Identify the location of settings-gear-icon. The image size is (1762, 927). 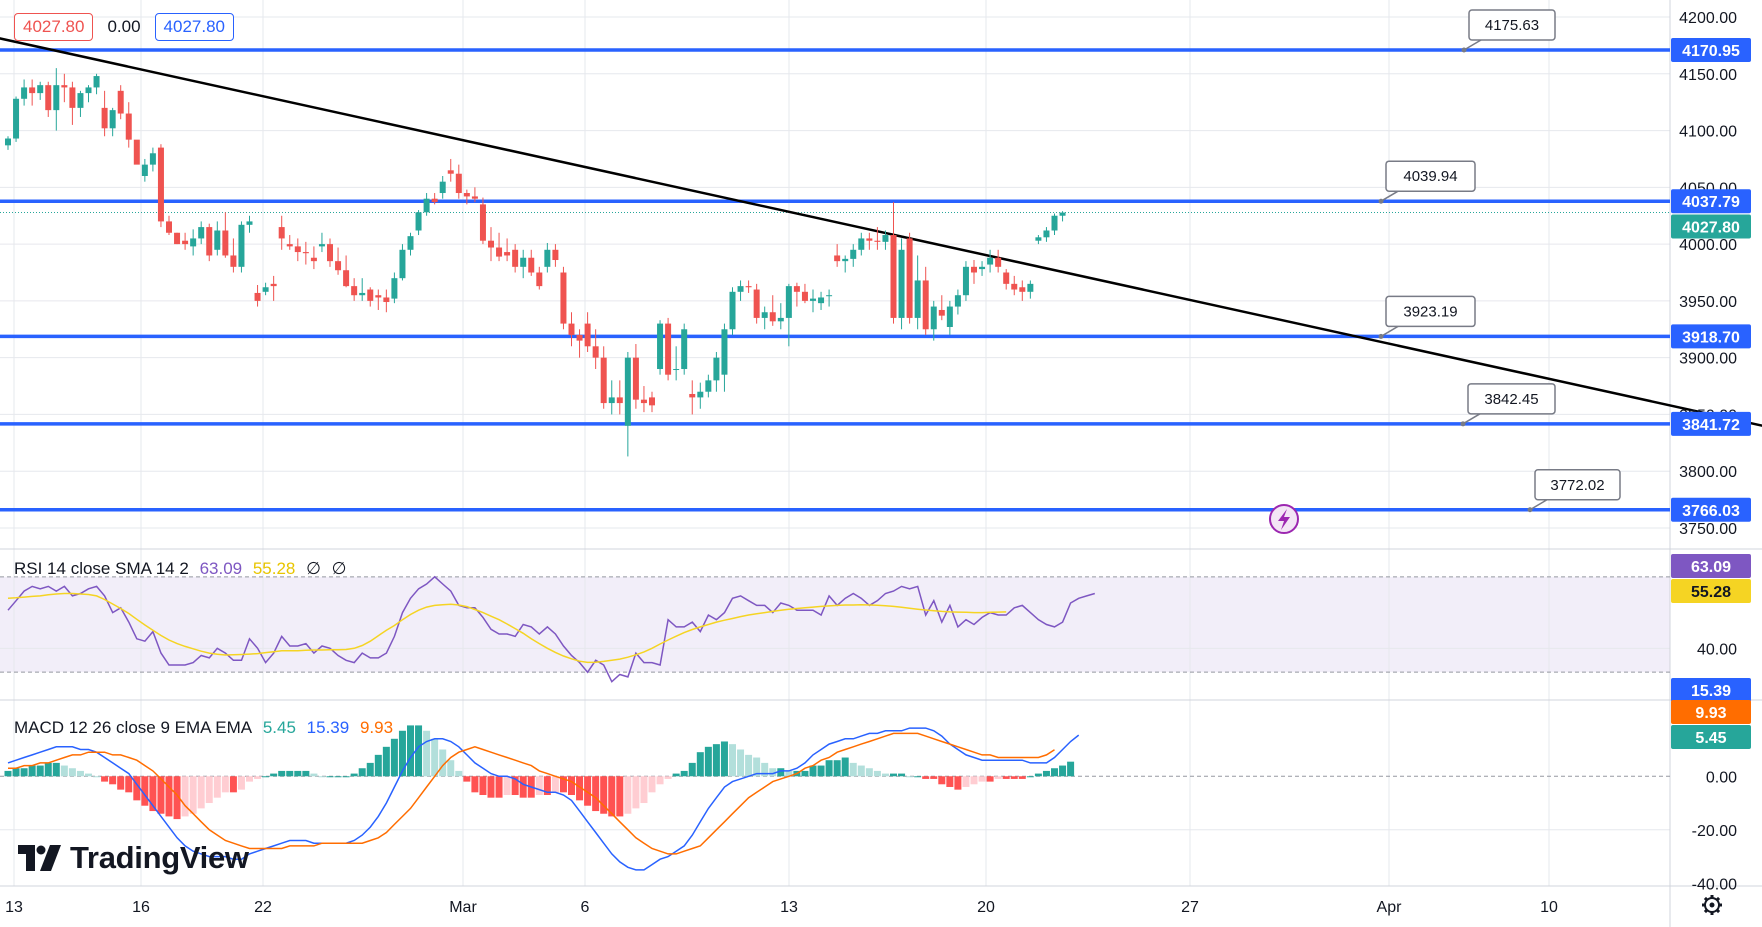
(1712, 905).